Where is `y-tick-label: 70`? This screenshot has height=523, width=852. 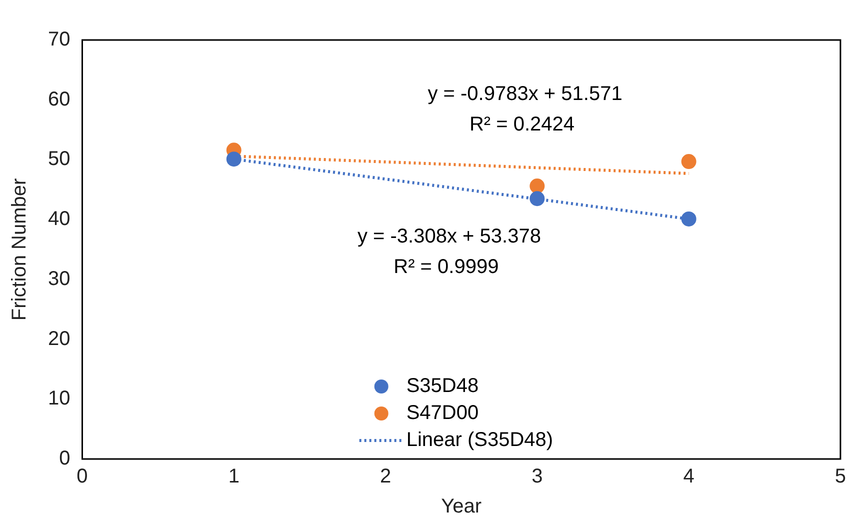
y-tick-label: 70 is located at coordinates (59, 39).